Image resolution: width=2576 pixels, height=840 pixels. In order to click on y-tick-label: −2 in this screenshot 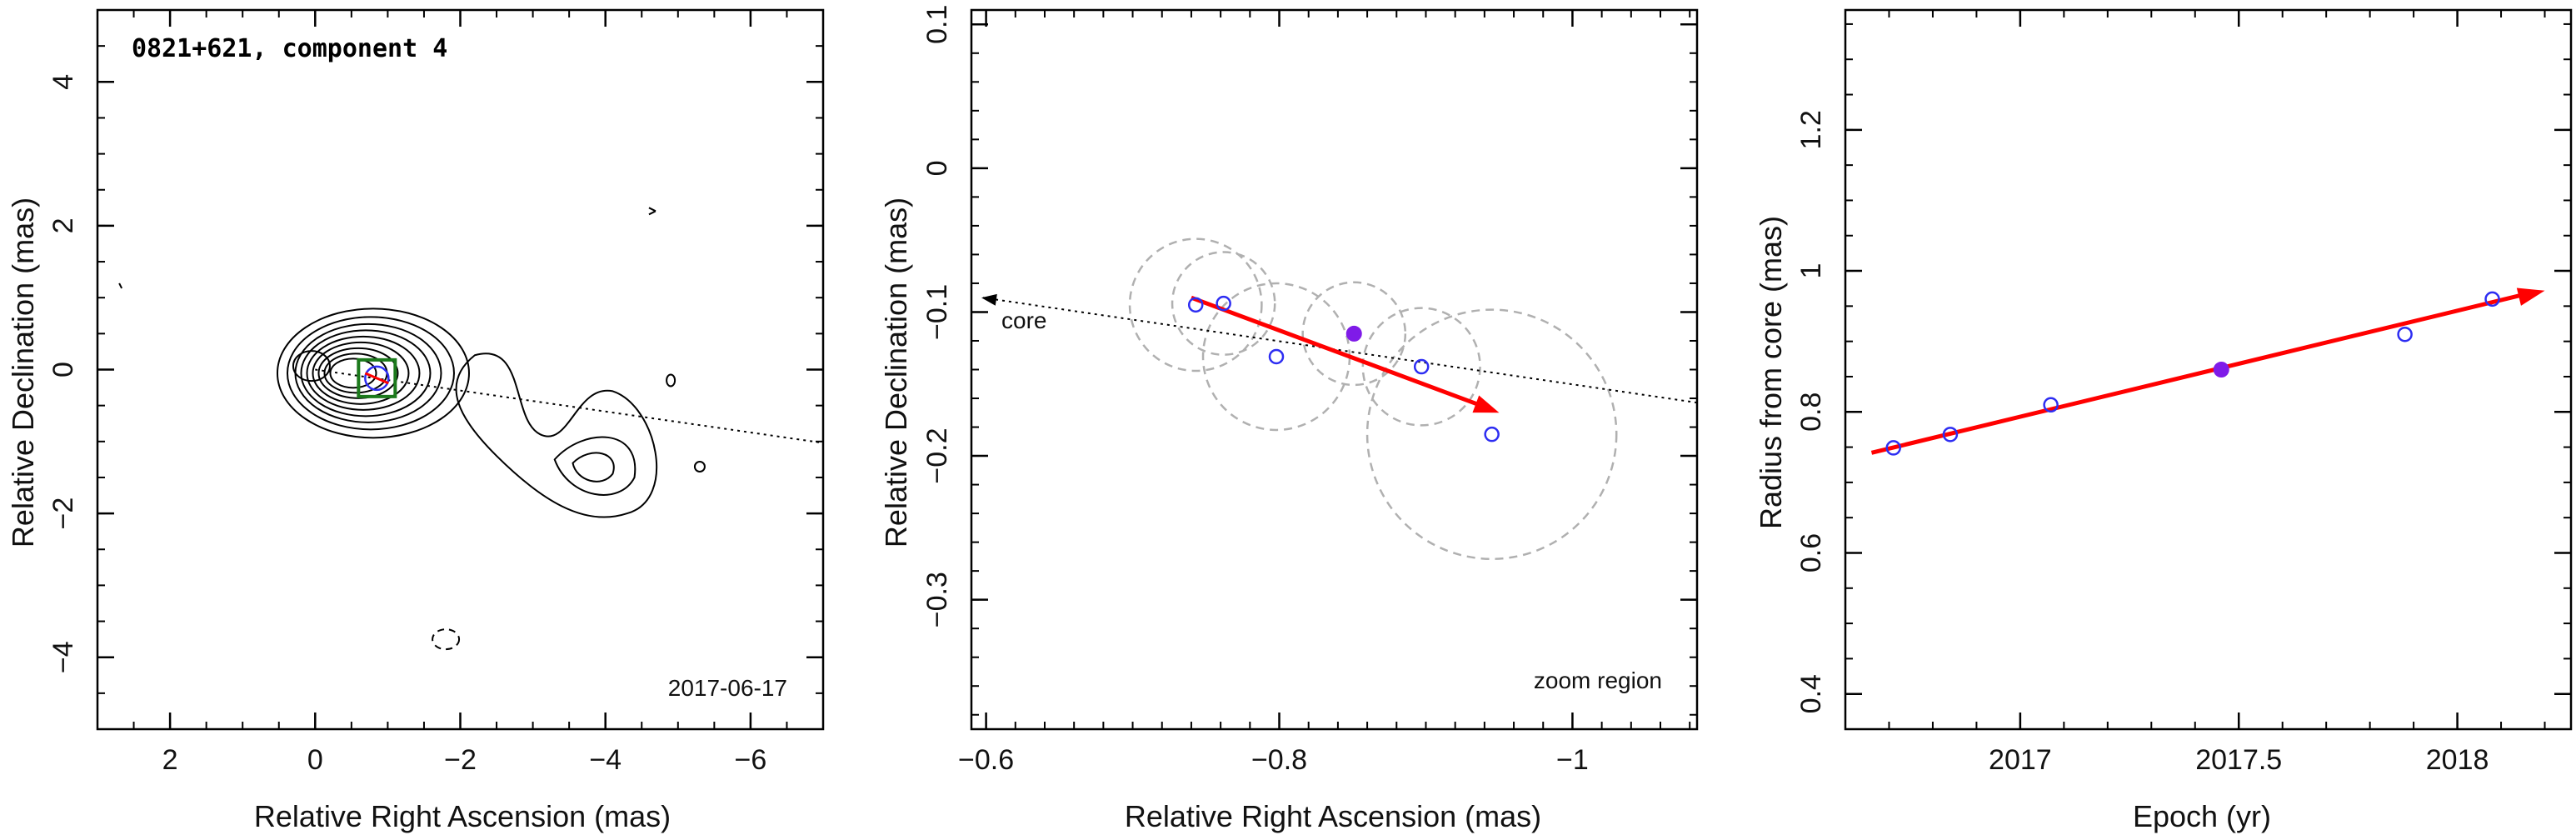, I will do `click(63, 514)`.